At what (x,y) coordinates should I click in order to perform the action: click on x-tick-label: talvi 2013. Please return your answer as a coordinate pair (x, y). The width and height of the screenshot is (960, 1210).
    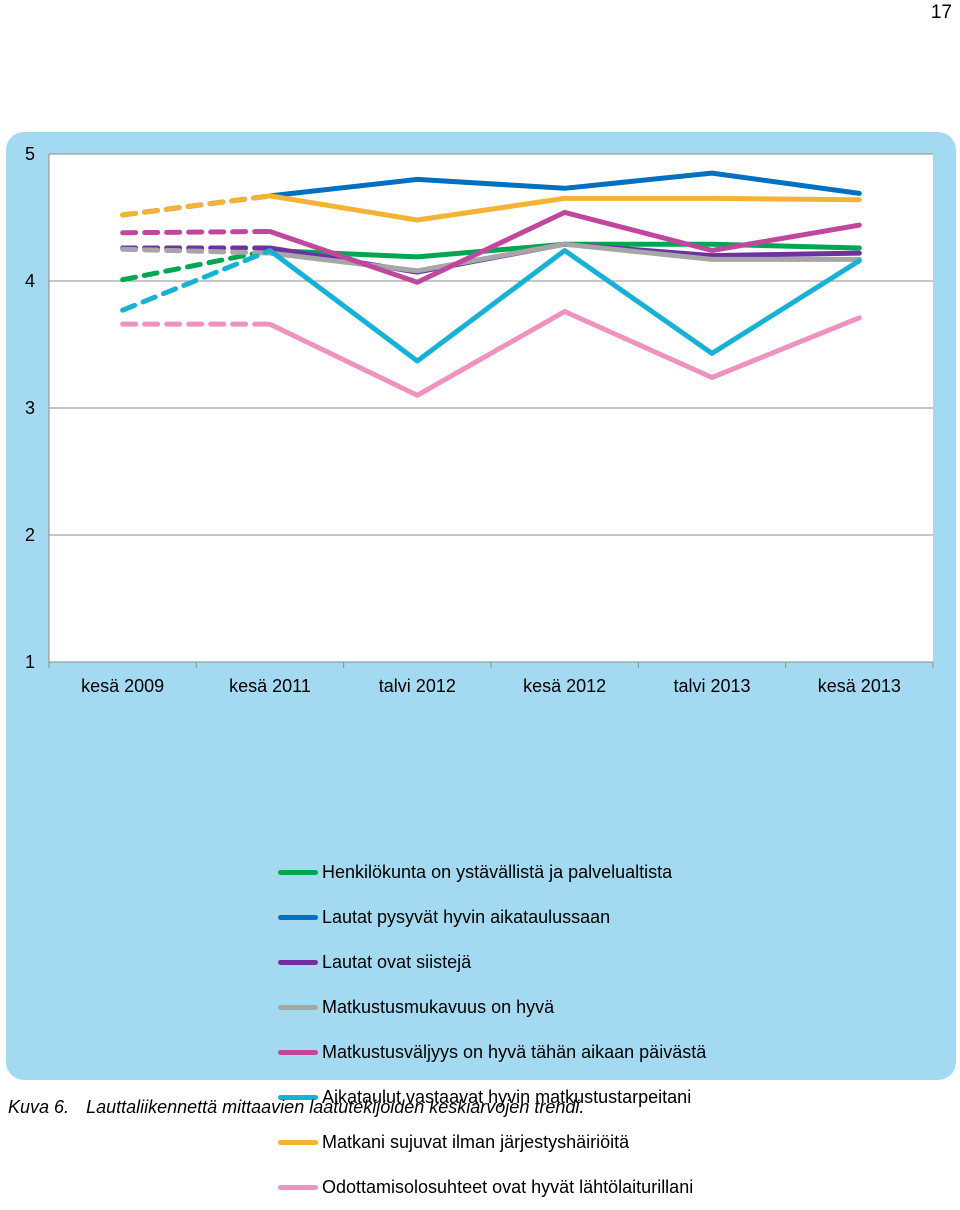
    Looking at the image, I should click on (711, 686).